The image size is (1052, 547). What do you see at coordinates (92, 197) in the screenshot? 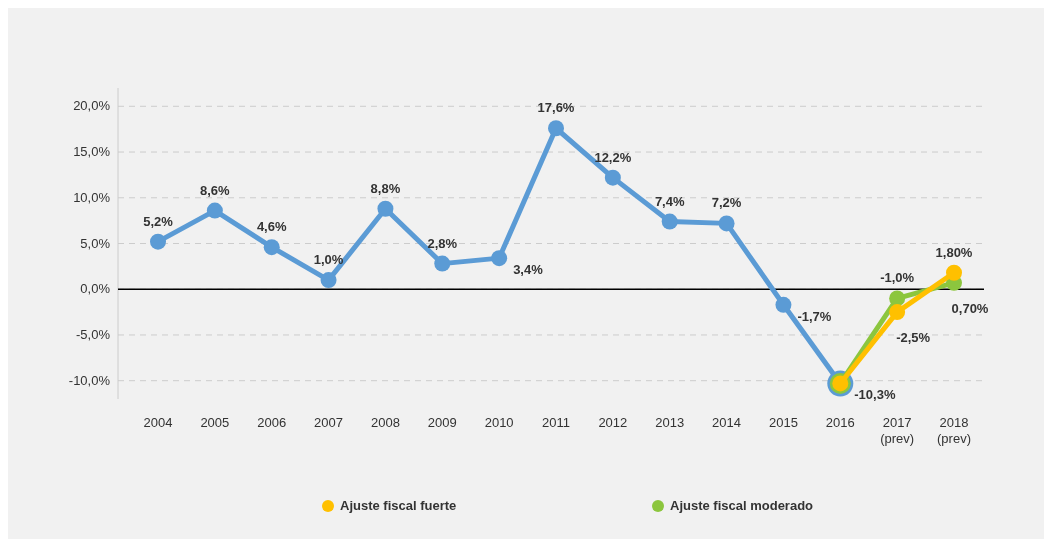
I see `y-tick-label: 10,0%` at bounding box center [92, 197].